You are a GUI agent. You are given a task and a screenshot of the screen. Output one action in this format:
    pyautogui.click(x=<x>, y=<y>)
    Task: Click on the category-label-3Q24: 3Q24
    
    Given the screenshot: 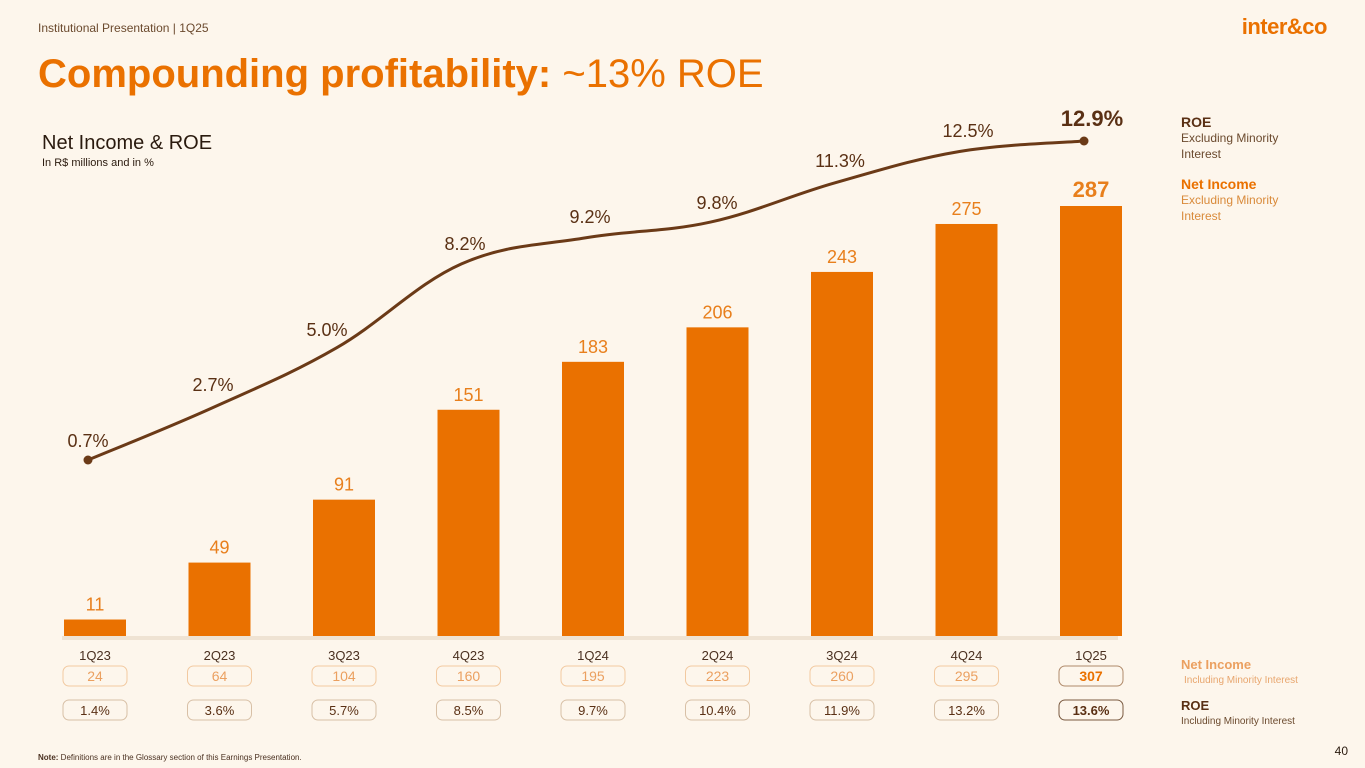 What is the action you would take?
    pyautogui.click(x=842, y=655)
    